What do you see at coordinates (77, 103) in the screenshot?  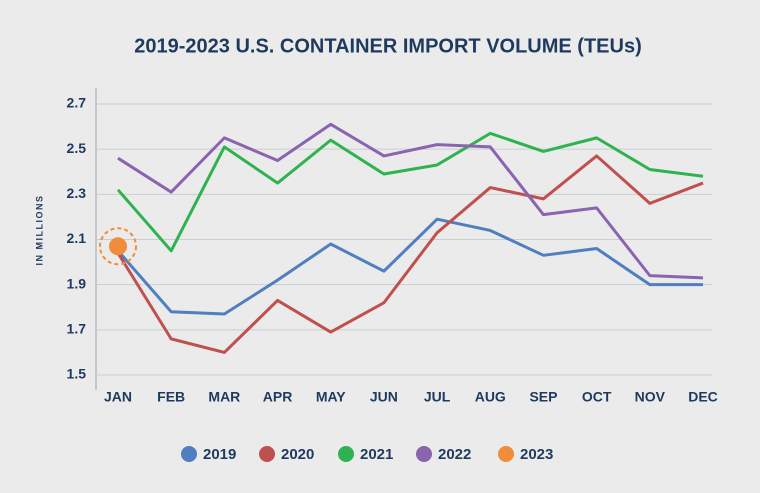 I see `y-tick-label: 2.7` at bounding box center [77, 103].